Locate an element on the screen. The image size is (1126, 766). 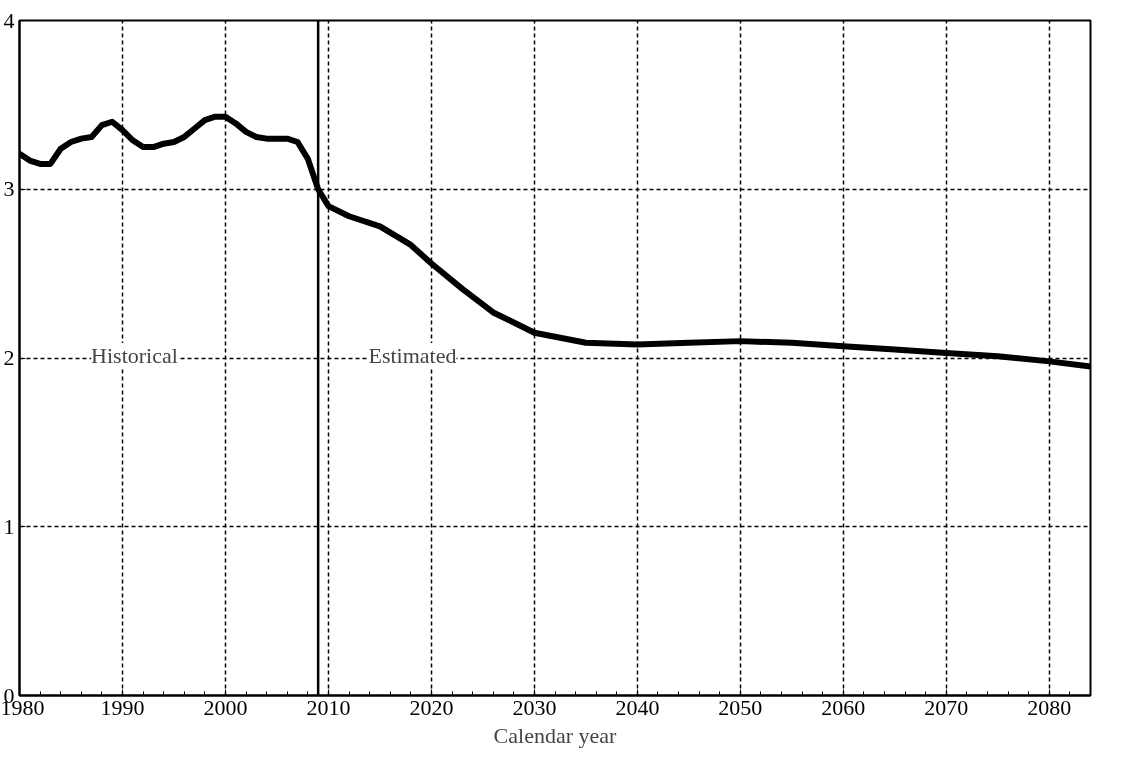
y-tick-label: 2 is located at coordinates (9, 357).